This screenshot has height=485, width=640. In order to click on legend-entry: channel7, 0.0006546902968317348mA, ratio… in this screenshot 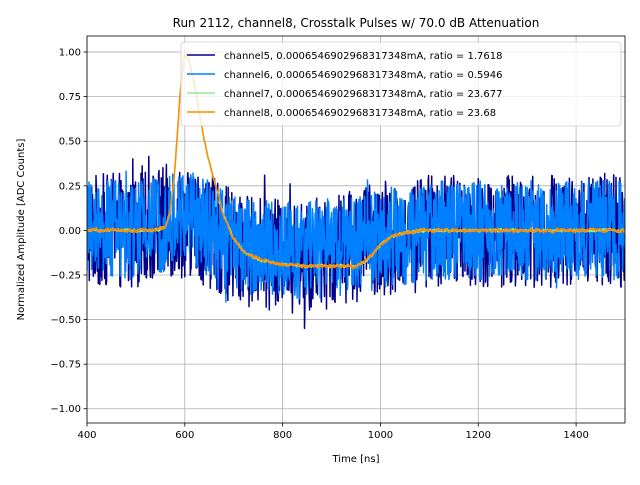, I will do `click(363, 94)`.